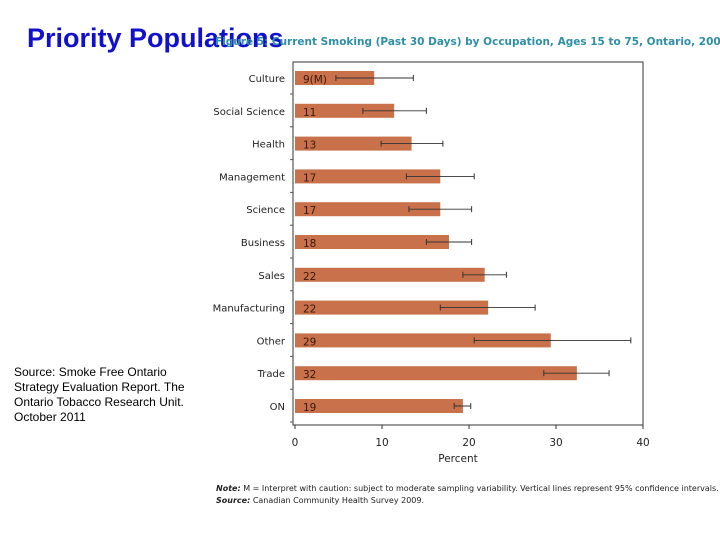  What do you see at coordinates (155, 38) in the screenshot?
I see `slide-title: Priority Populations` at bounding box center [155, 38].